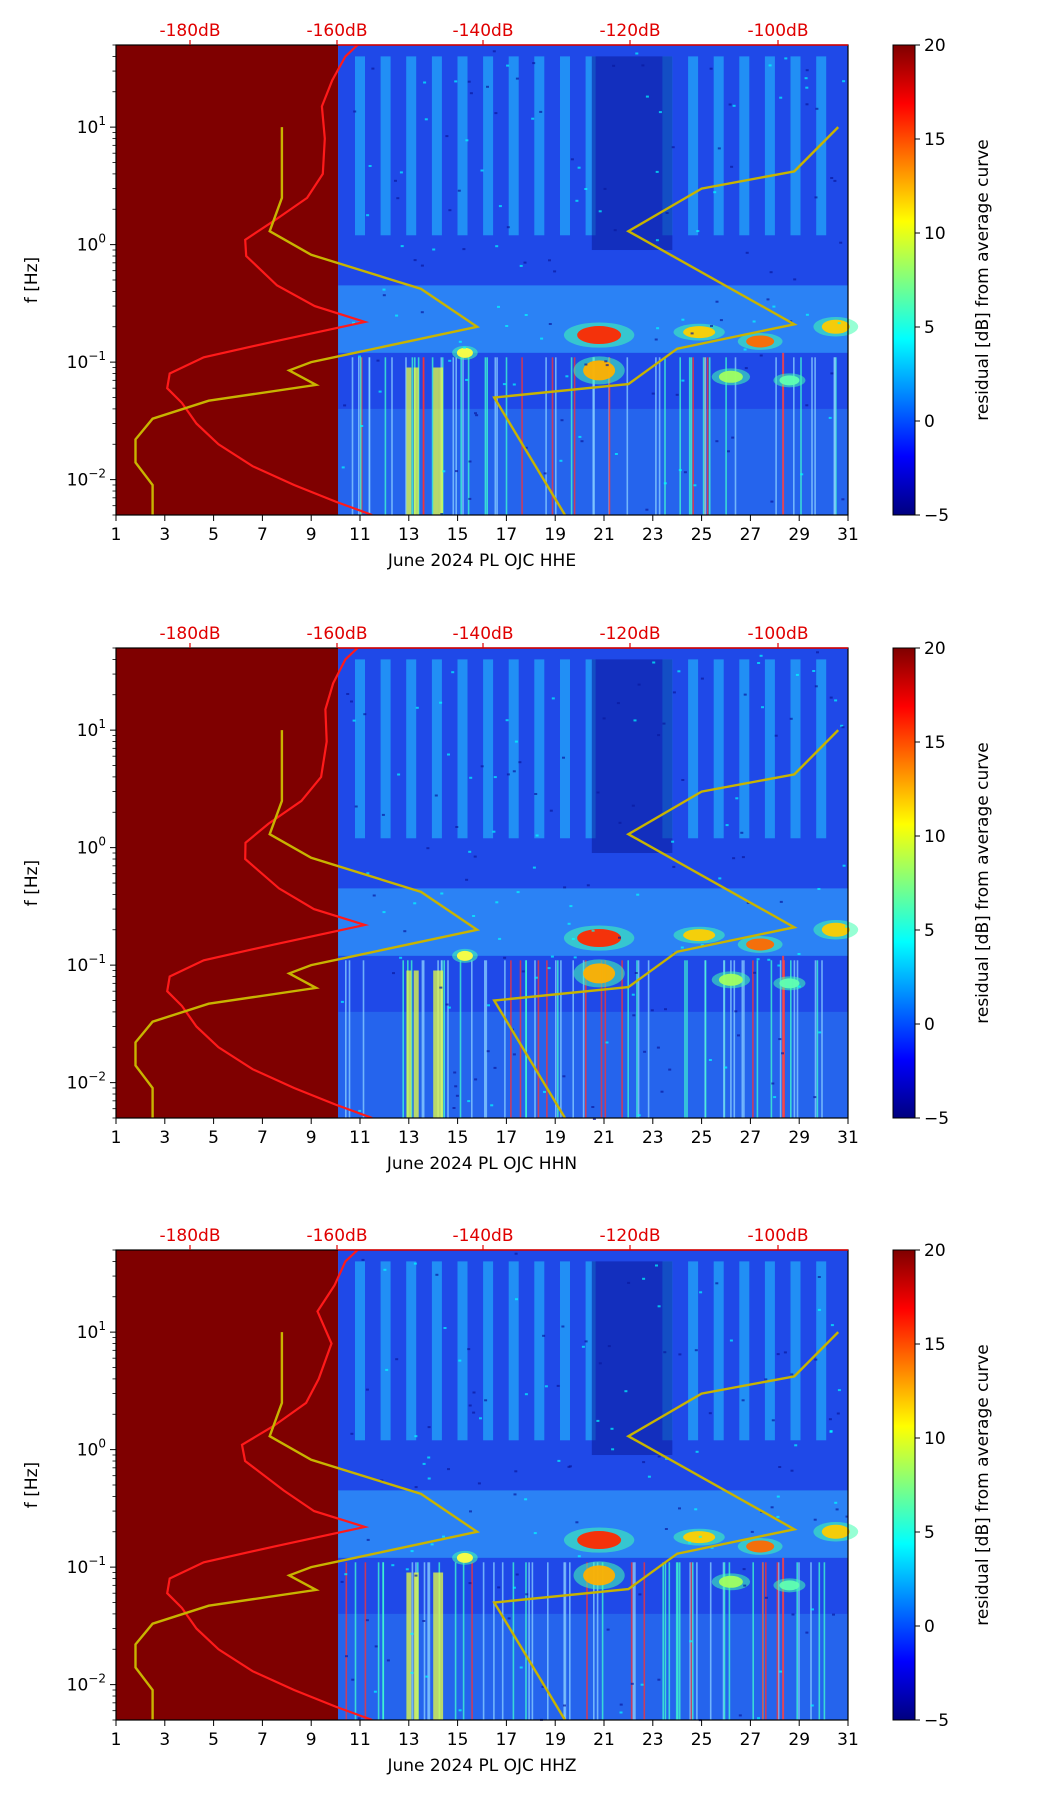 The height and width of the screenshot is (1806, 1052). What do you see at coordinates (311, 535) in the screenshot?
I see `x-tick-label: 9` at bounding box center [311, 535].